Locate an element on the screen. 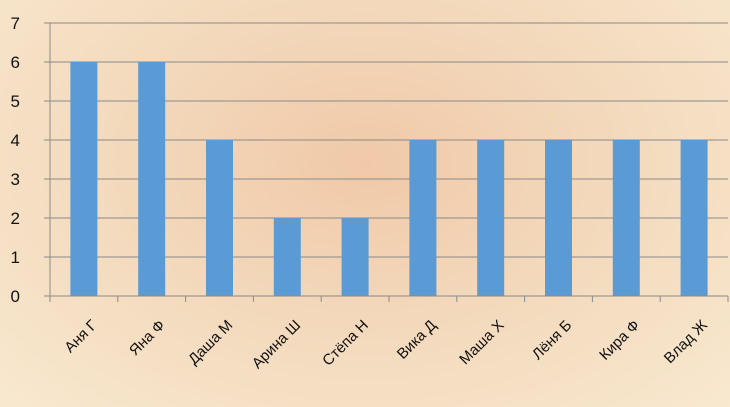  x-category-label: Арина Ш is located at coordinates (276, 344).